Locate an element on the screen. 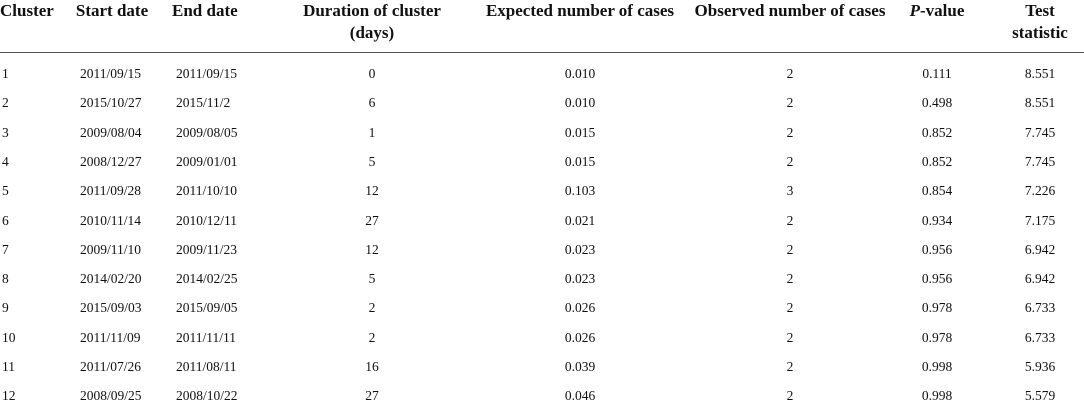  table-cell: 0.111 is located at coordinates (937, 73).